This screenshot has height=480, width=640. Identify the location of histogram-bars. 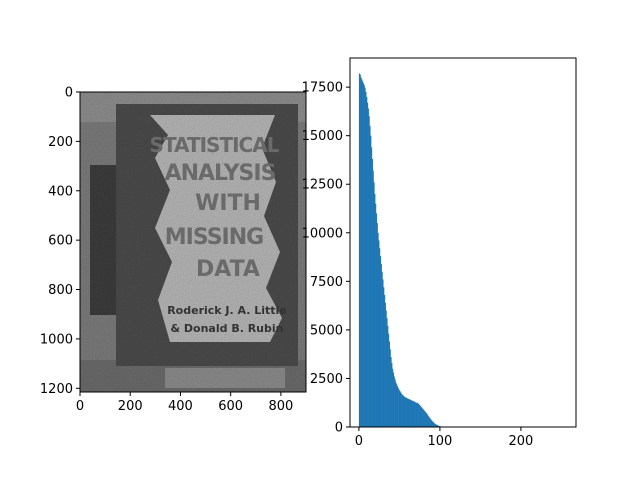
(403, 250).